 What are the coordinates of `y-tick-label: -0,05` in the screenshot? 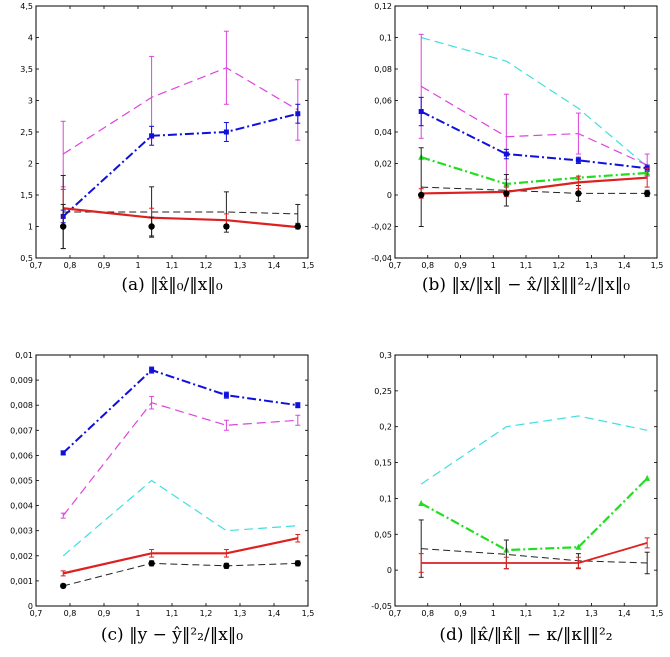 It's located at (381, 606).